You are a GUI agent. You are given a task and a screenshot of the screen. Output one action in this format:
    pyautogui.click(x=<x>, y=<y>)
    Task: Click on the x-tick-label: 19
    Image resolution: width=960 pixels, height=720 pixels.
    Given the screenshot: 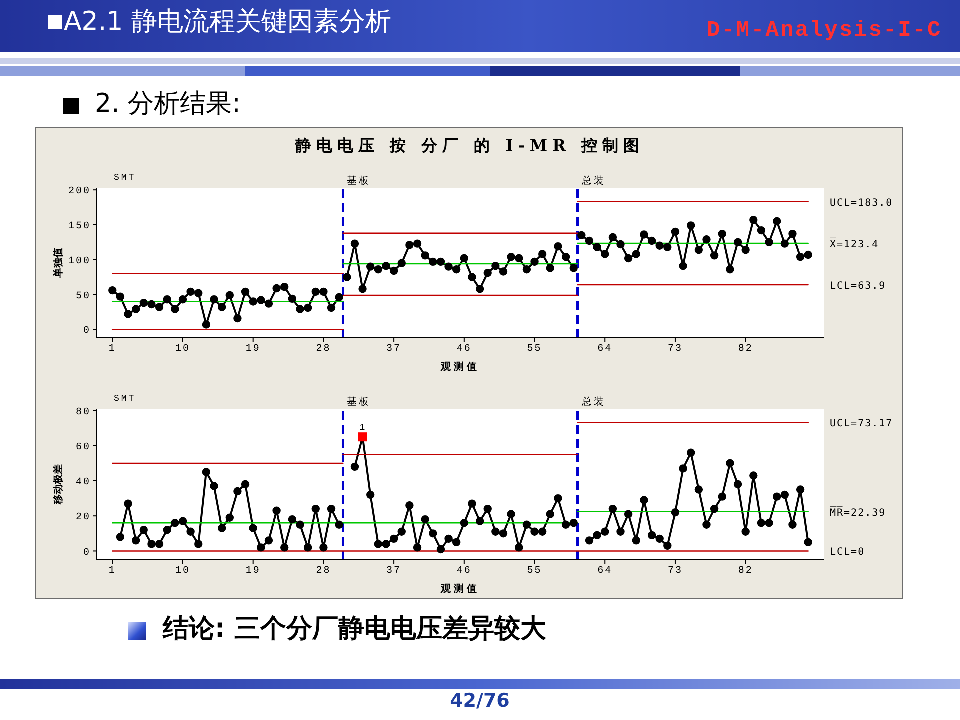 What is the action you would take?
    pyautogui.click(x=253, y=572)
    